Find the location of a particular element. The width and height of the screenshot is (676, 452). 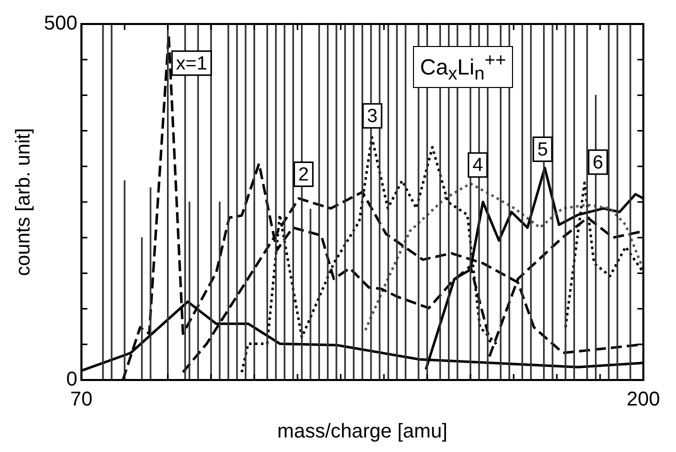

x-tick-label: 200 is located at coordinates (643, 399).